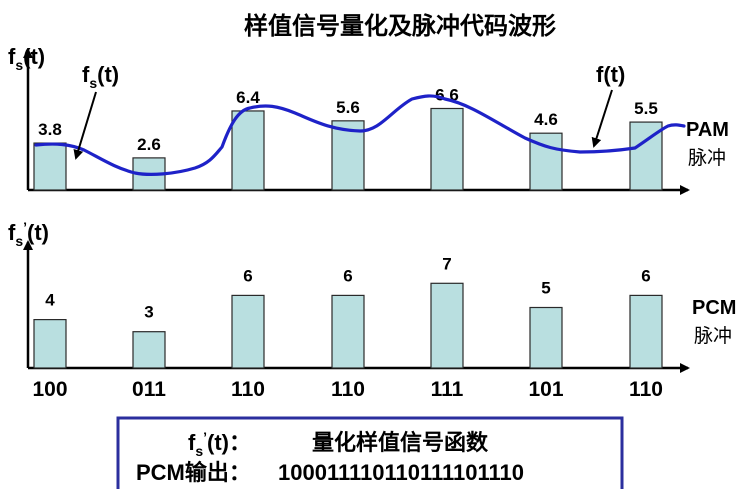 The width and height of the screenshot is (756, 494). Describe the element at coordinates (707, 130) in the screenshot. I see `pam-label: PAM` at that location.